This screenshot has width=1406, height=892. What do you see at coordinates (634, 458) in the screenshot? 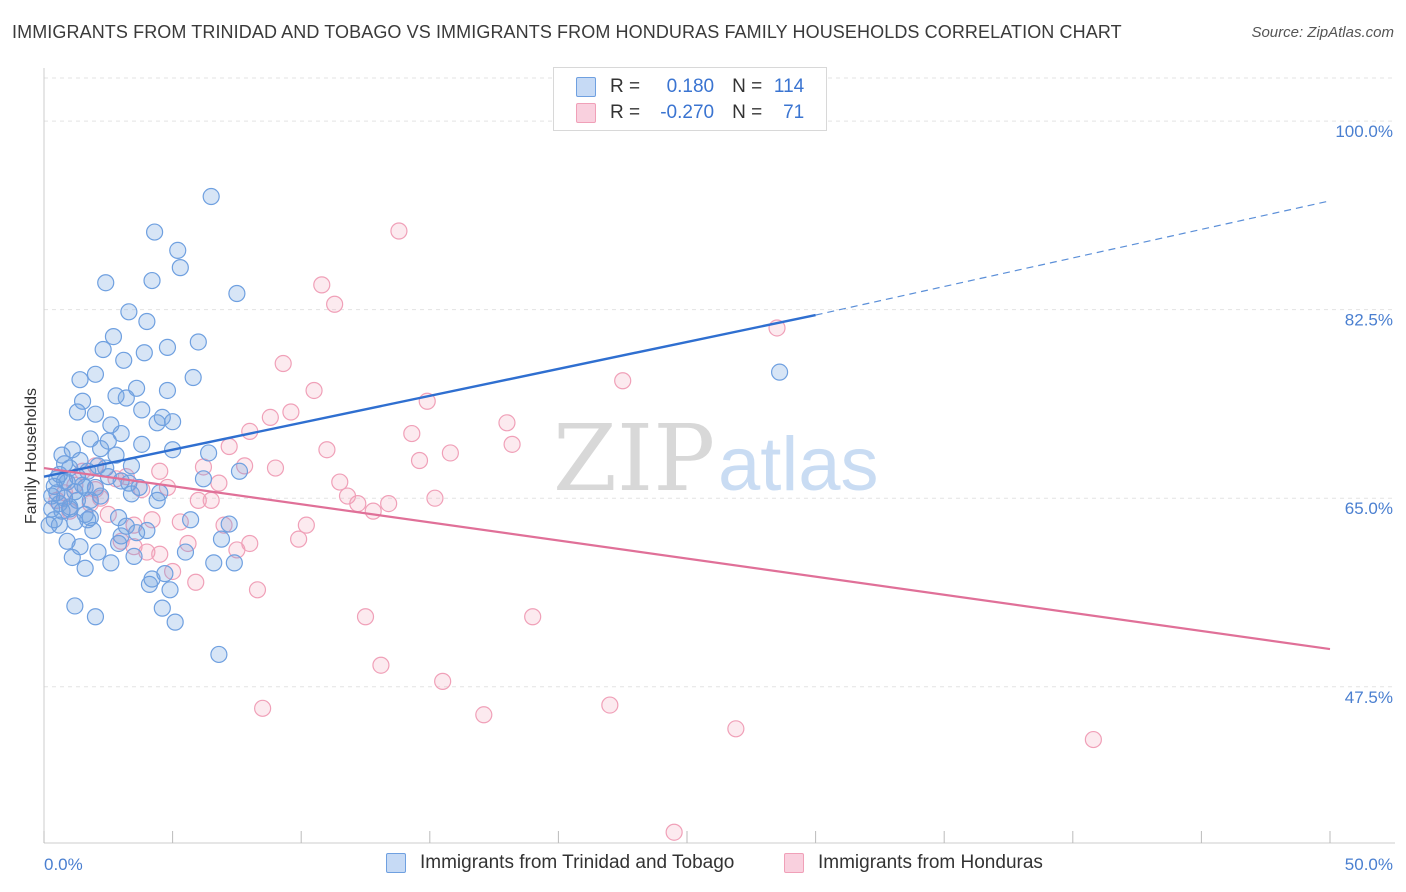
I see `watermark-zip: ZIP` at bounding box center [634, 458].